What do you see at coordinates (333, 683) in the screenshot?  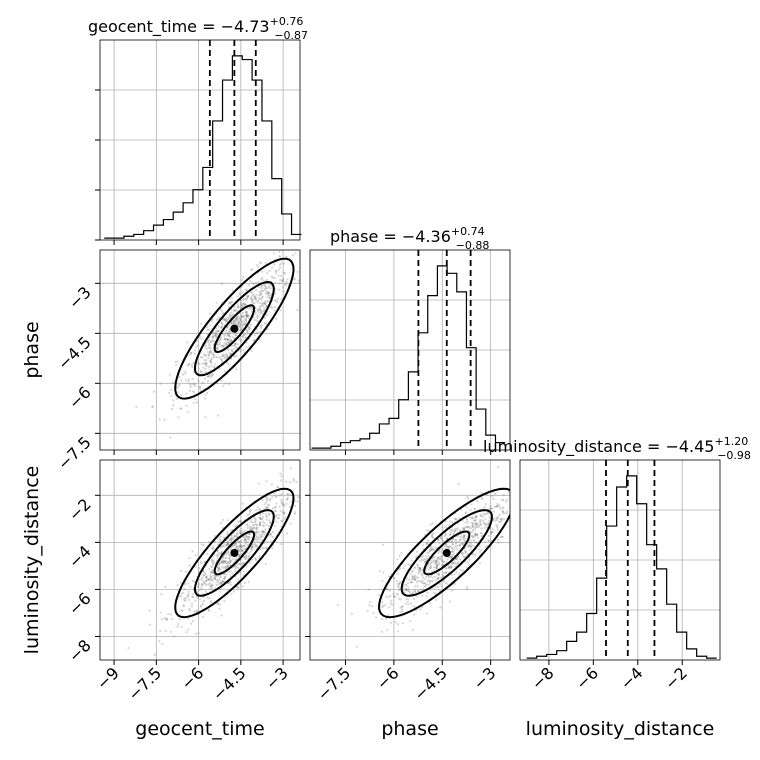 I see `scatter-2-xtick-label: −7.5` at bounding box center [333, 683].